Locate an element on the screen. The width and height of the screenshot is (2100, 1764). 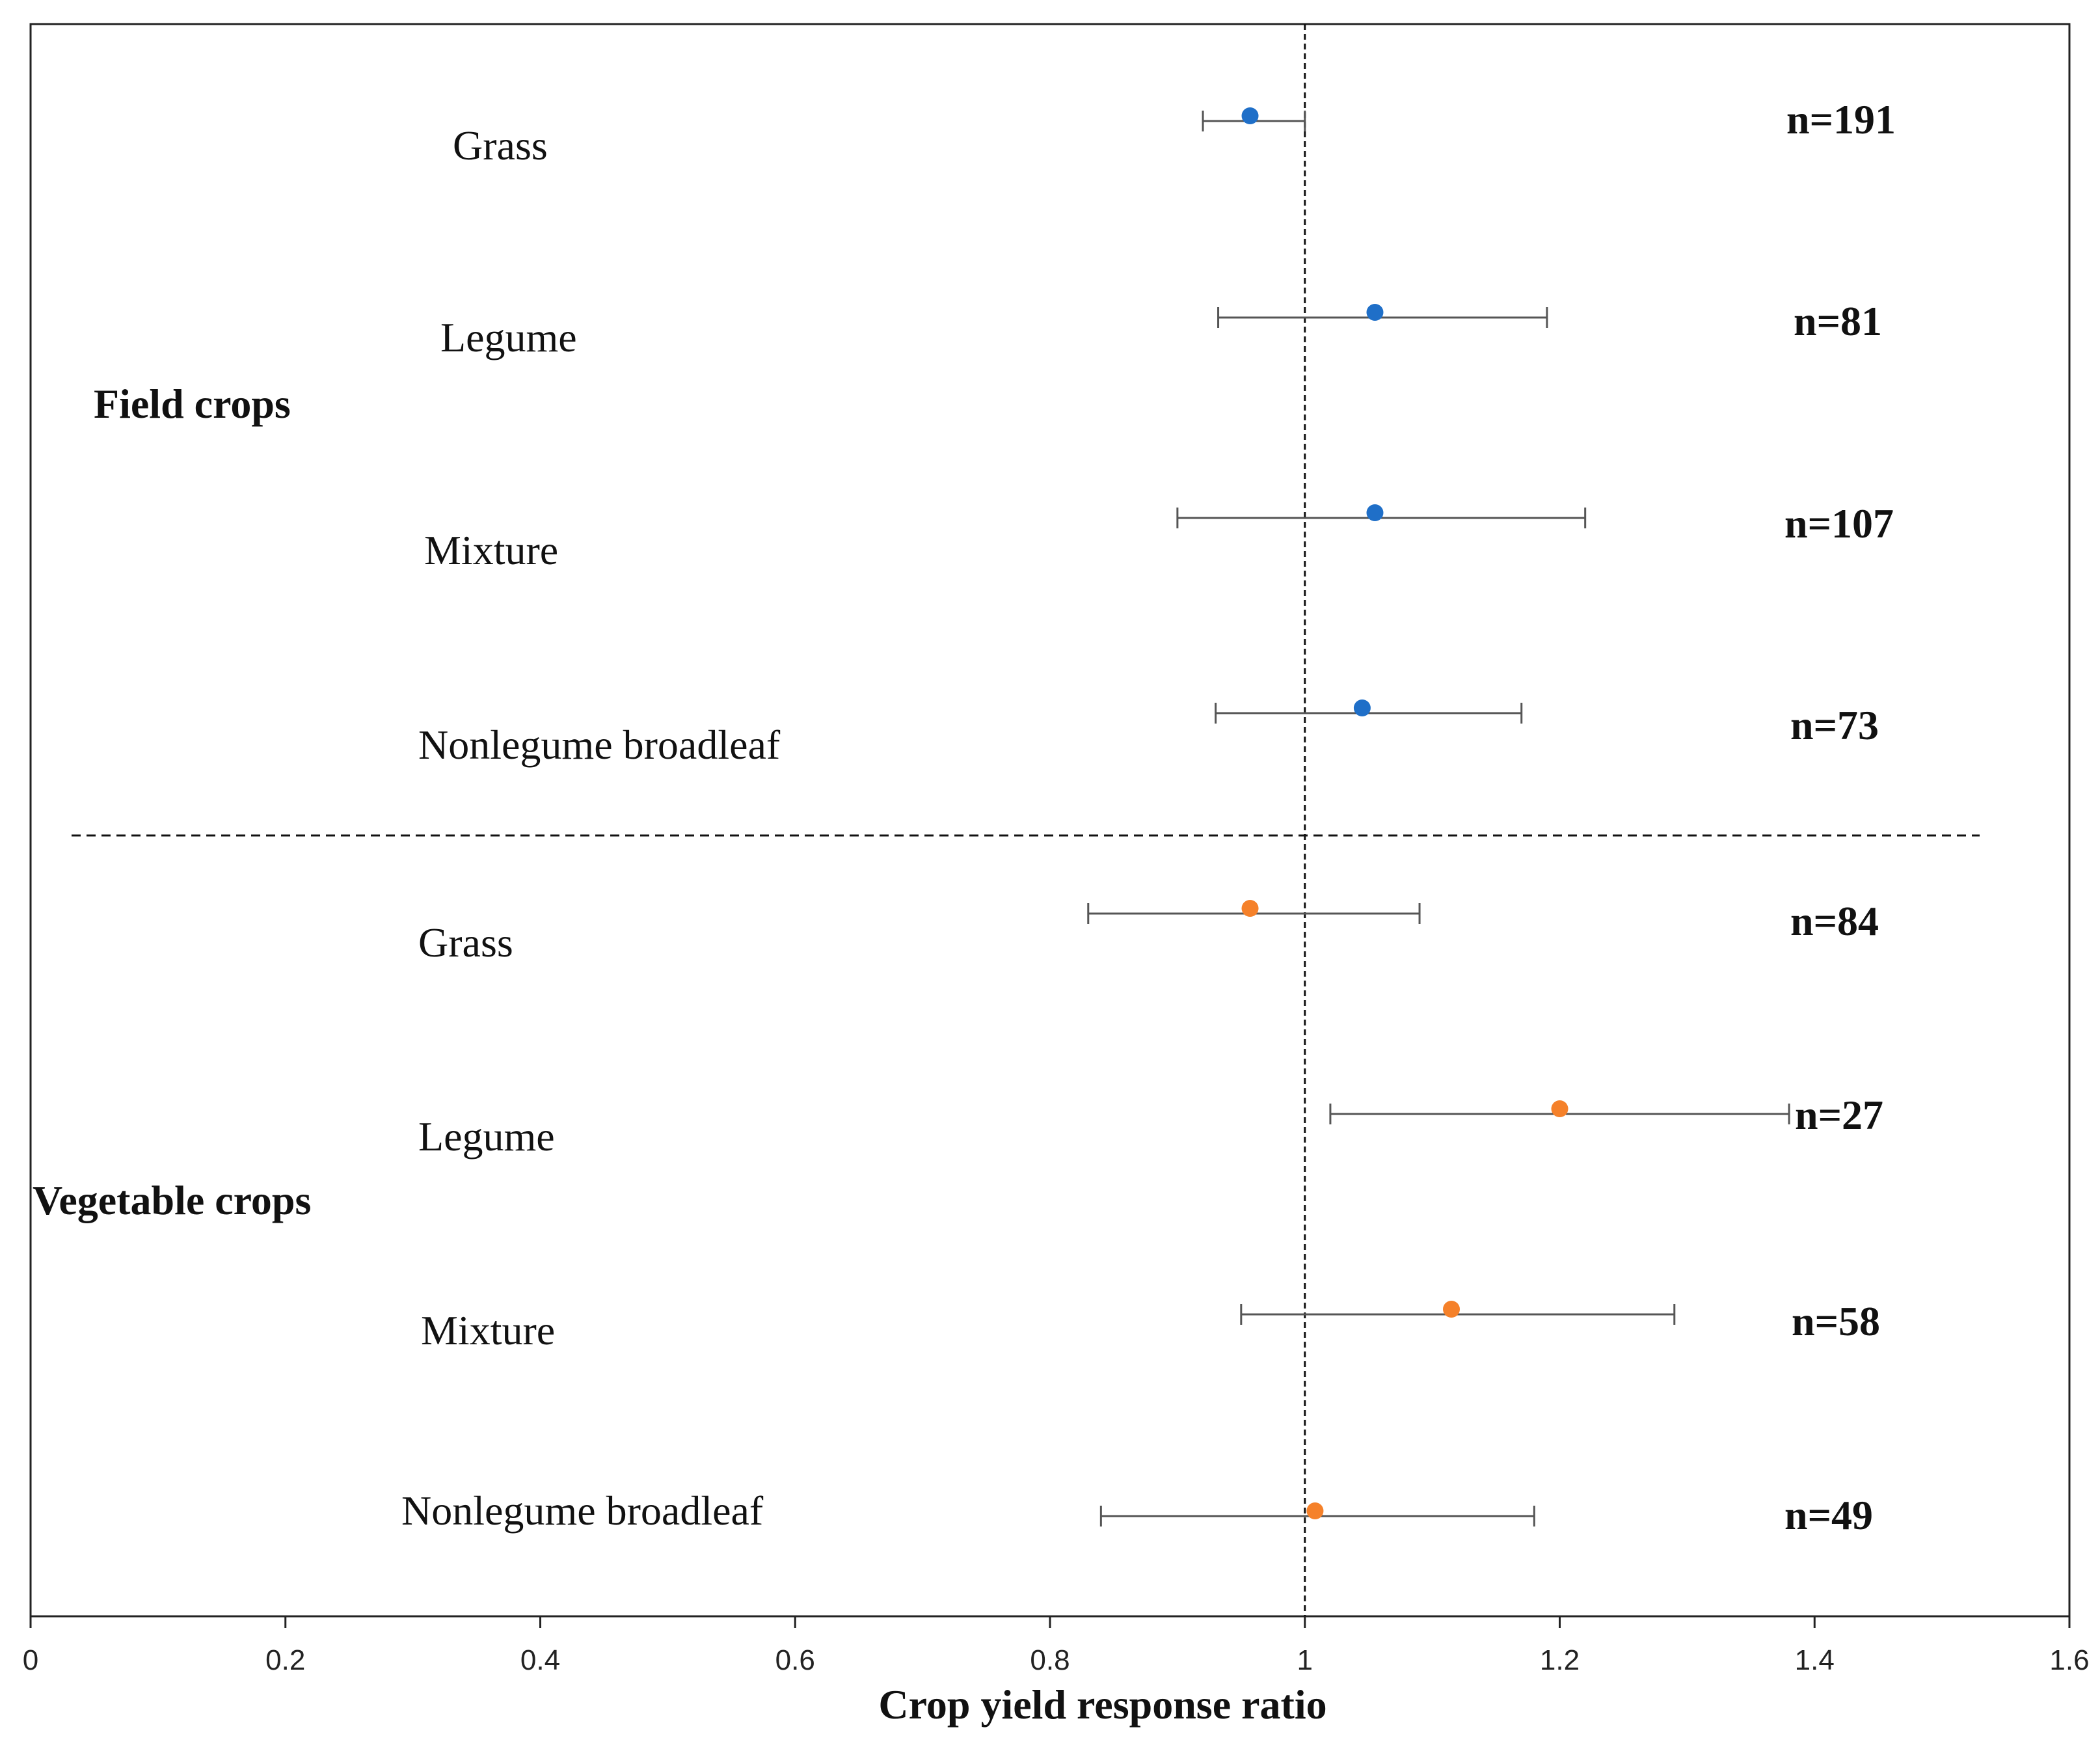
x-tick-label: 0.4 is located at coordinates (540, 1660).